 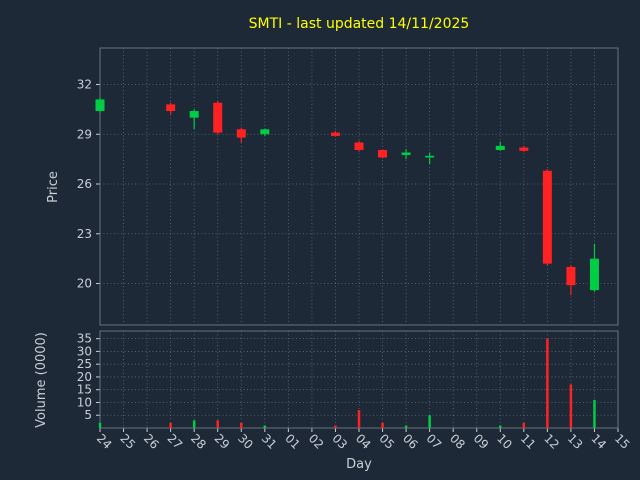 What do you see at coordinates (84, 284) in the screenshot?
I see `price-tick-label: 20` at bounding box center [84, 284].